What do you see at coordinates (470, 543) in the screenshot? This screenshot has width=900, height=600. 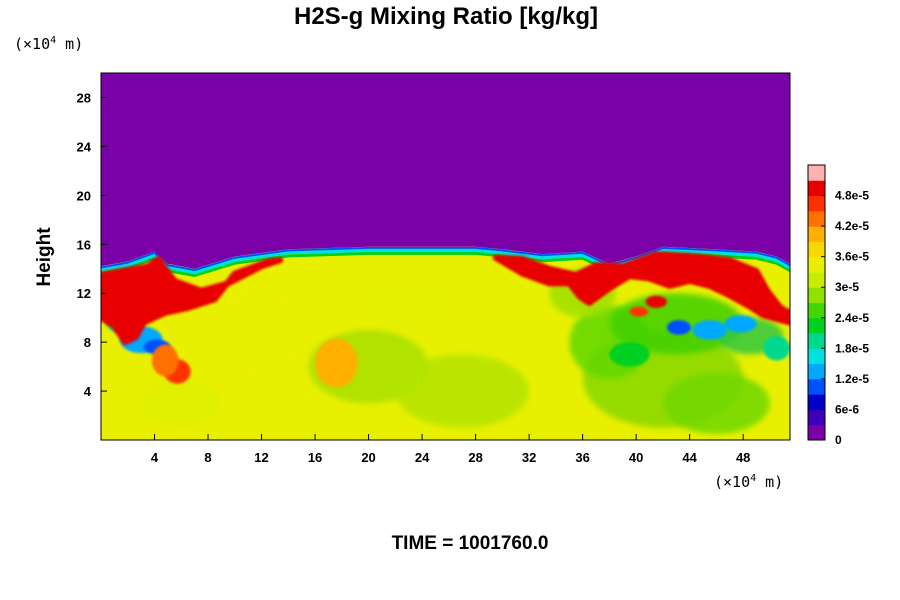 I see `time-label: TIME = 1001760.0` at bounding box center [470, 543].